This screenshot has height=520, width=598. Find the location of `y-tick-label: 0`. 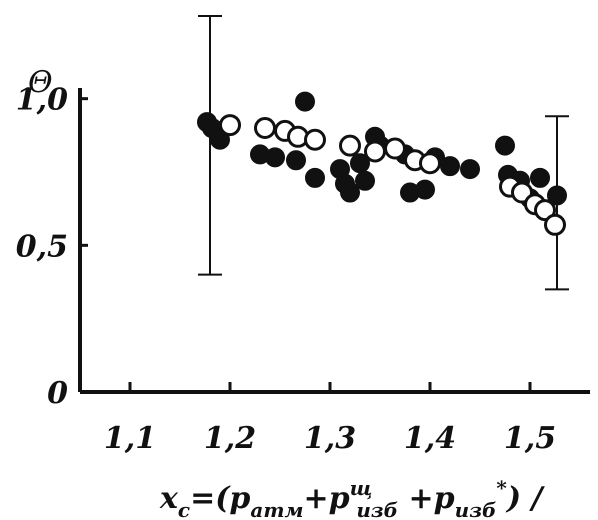

y-tick-label: 0 is located at coordinates (57, 393).